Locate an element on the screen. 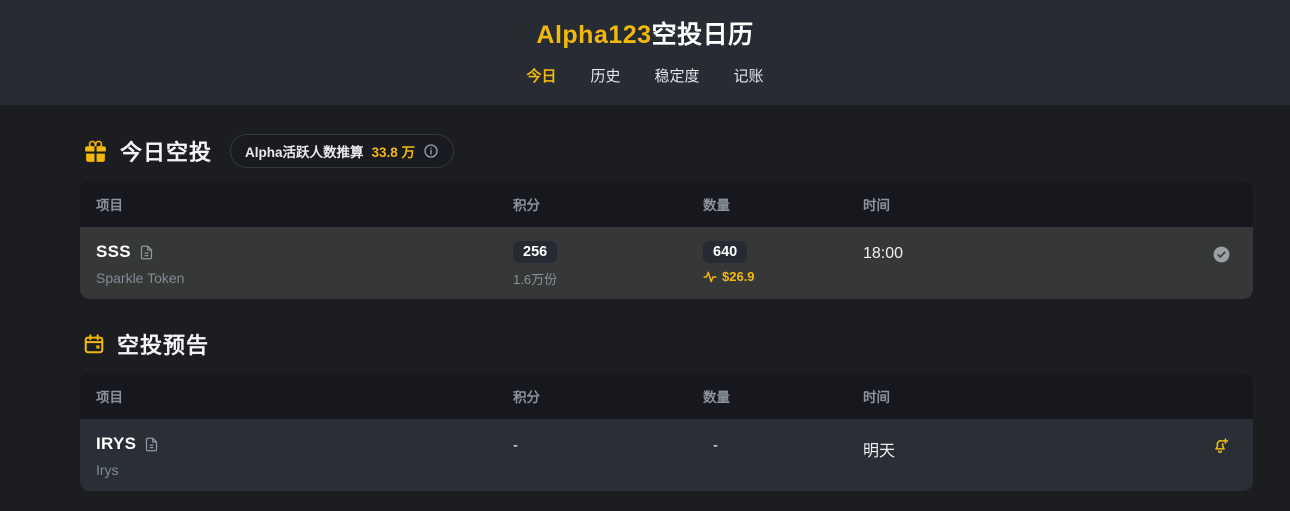 This screenshot has width=1290, height=511. project-name: SSS is located at coordinates (113, 251).